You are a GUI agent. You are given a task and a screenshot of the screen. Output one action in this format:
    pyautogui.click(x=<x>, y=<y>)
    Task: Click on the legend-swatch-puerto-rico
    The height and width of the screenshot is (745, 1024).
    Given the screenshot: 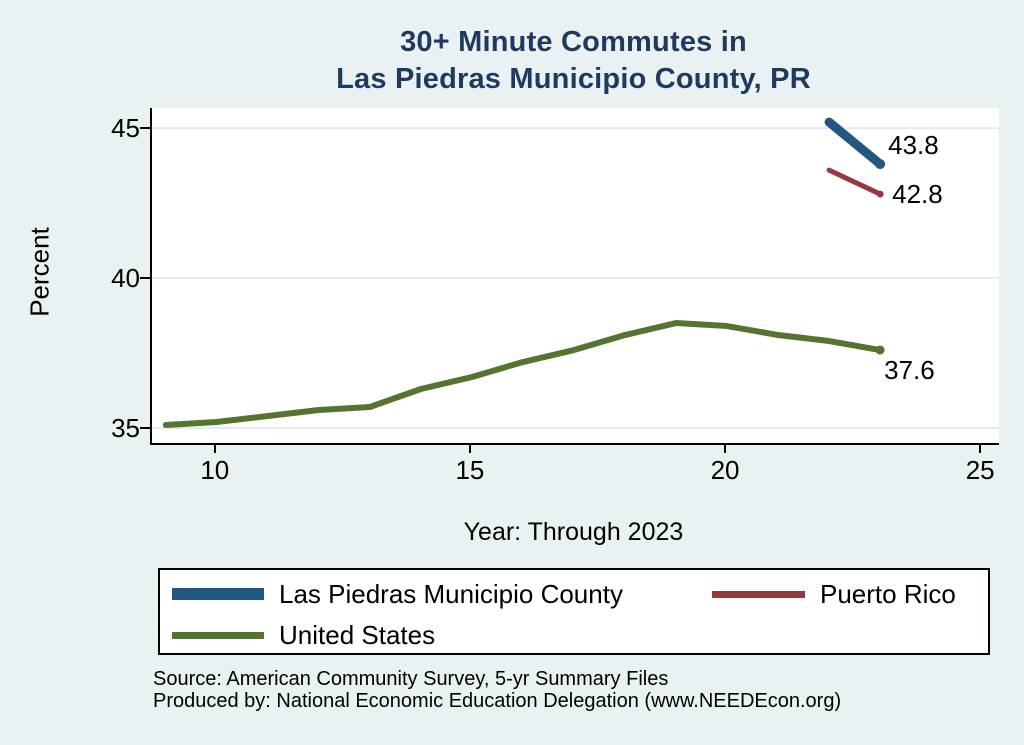 What is the action you would take?
    pyautogui.click(x=758, y=594)
    